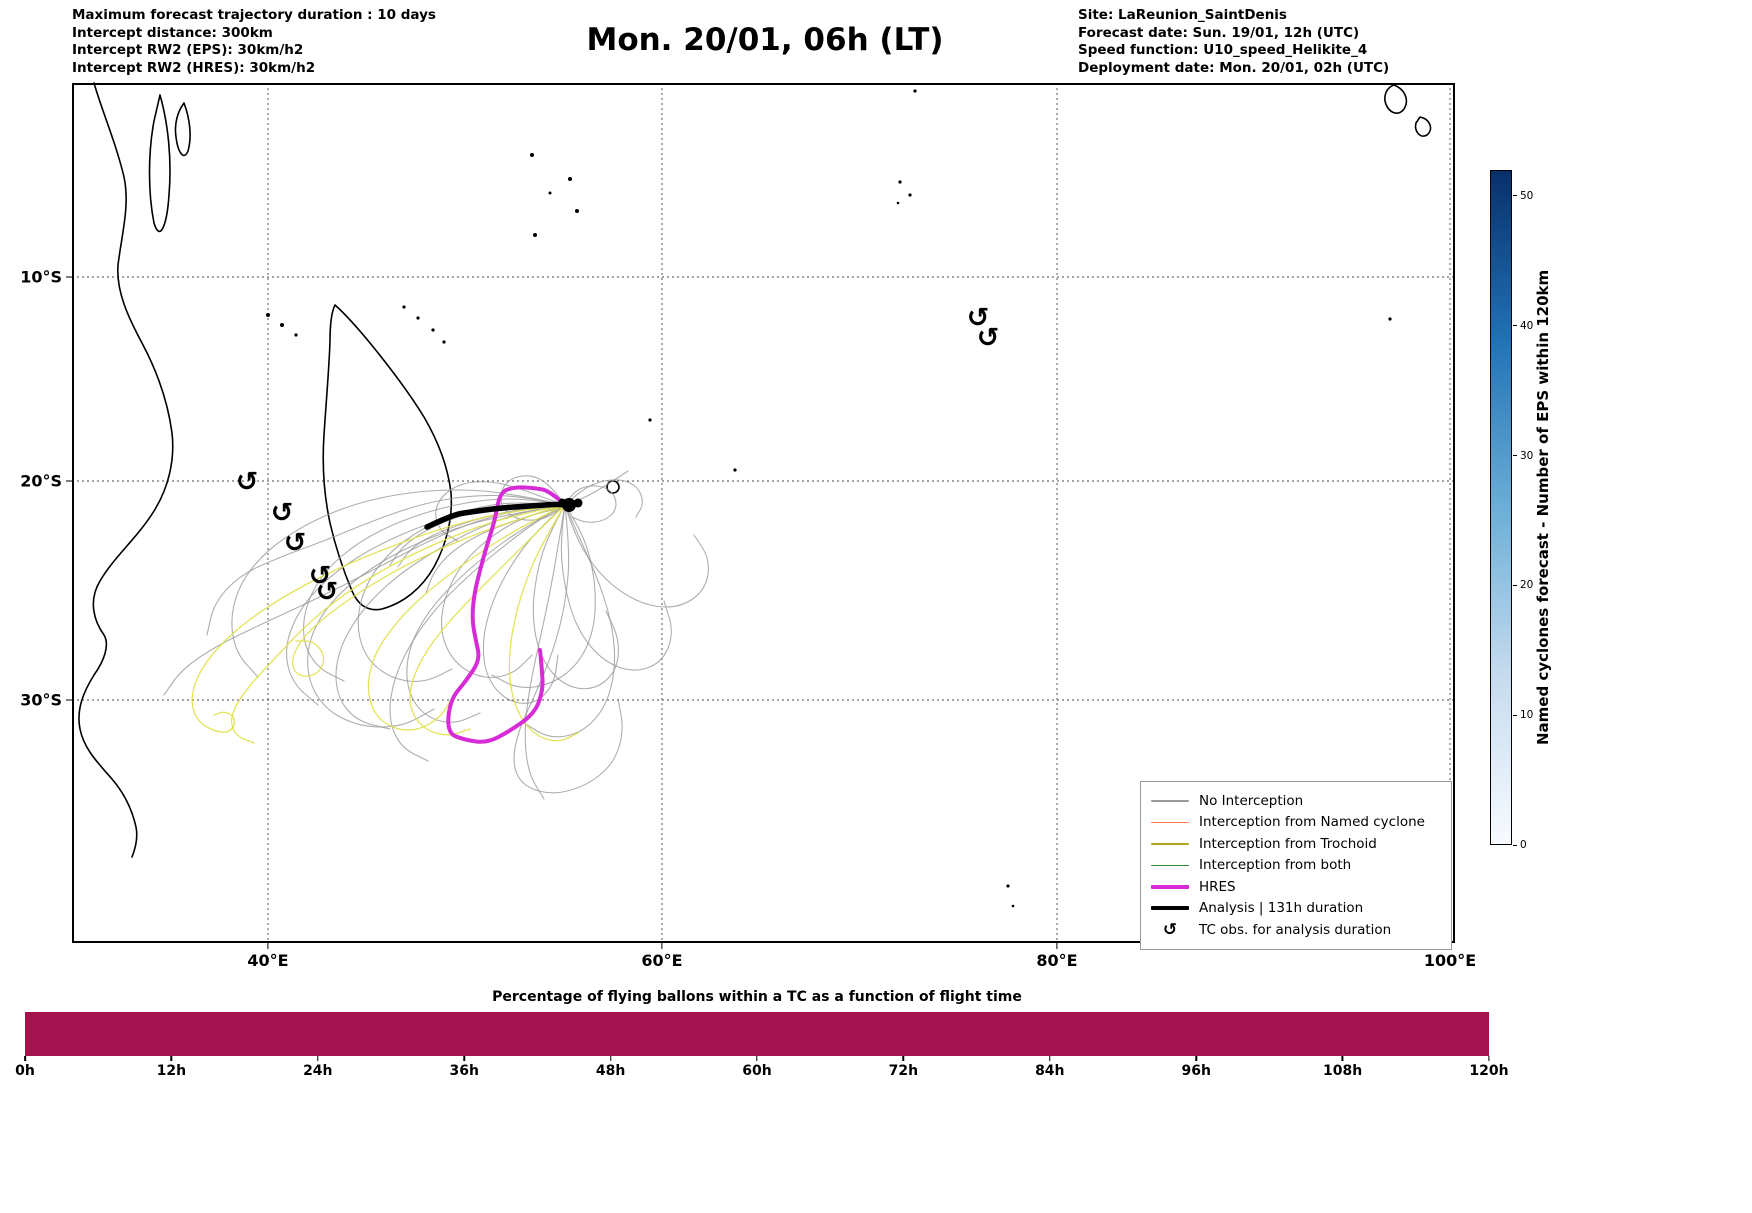  I want to click on flight-time-tick-label: 84h, so click(1050, 1071).